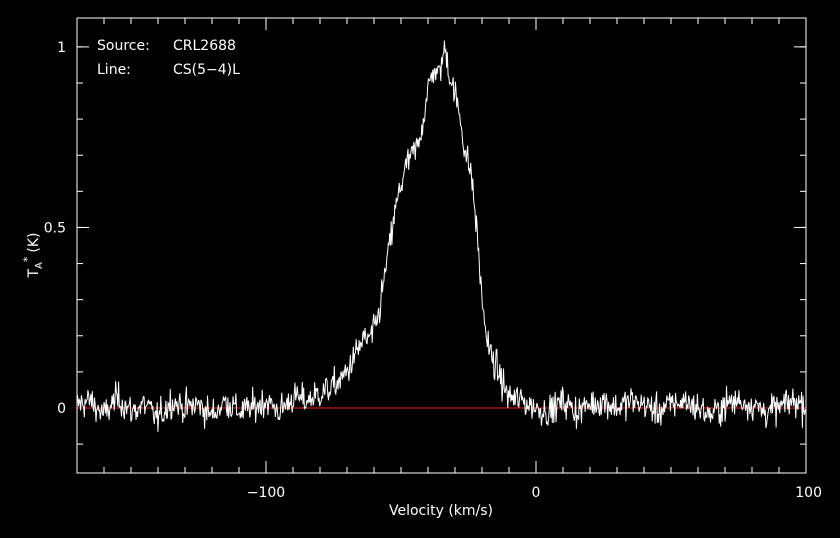 The image size is (840, 538). I want to click on y-tick-label: 1, so click(61, 48).